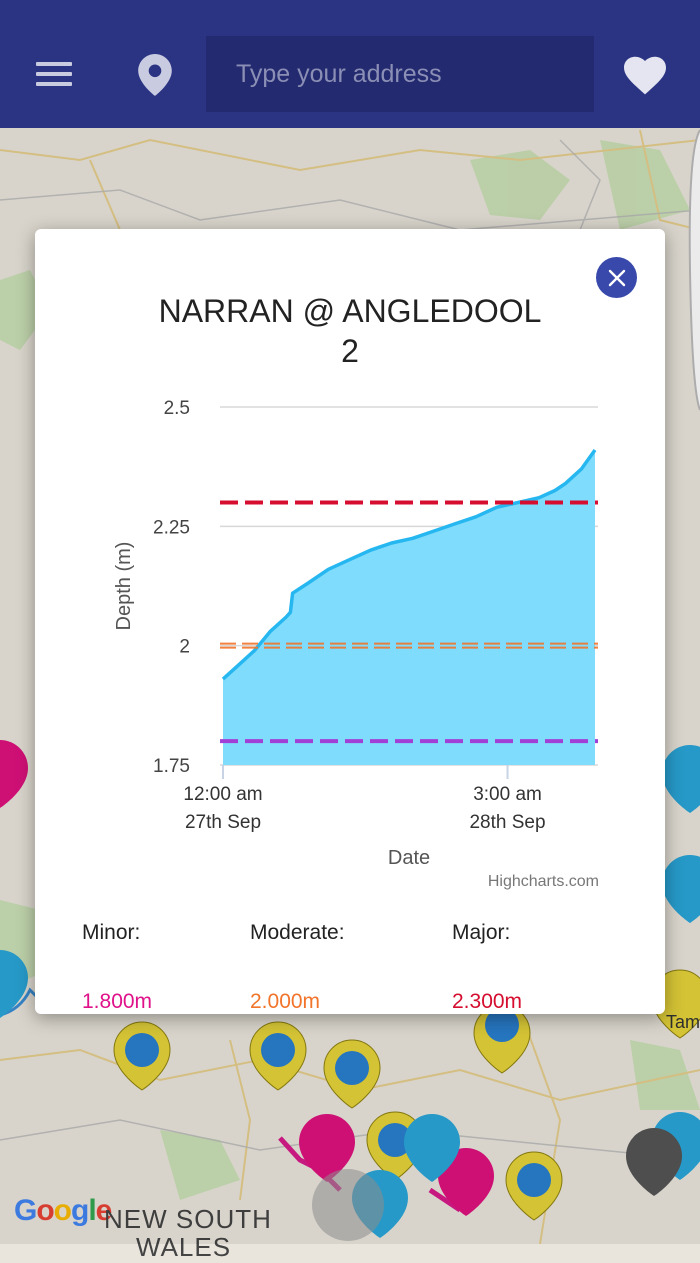 The width and height of the screenshot is (700, 1263). I want to click on y-tick-label: 1.75, so click(171, 766).